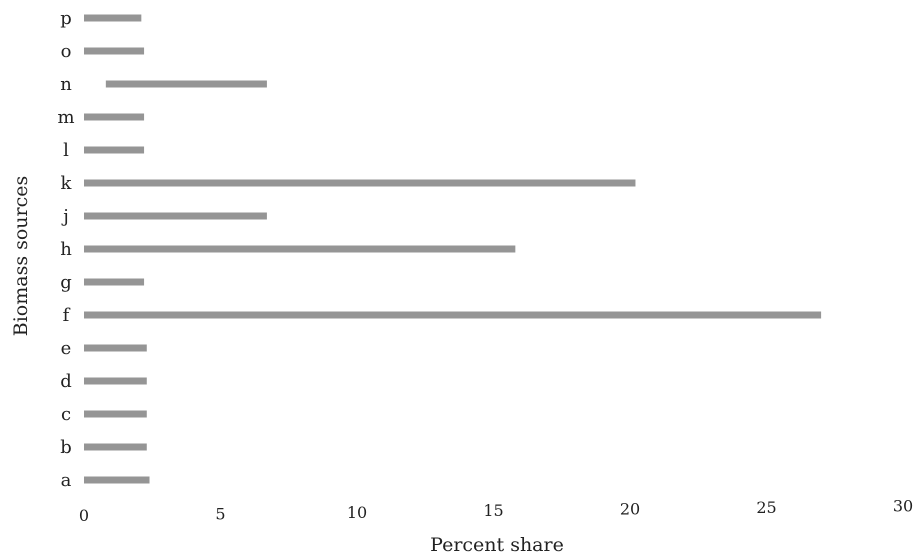  What do you see at coordinates (67, 315) in the screenshot?
I see `category-label-f: f` at bounding box center [67, 315].